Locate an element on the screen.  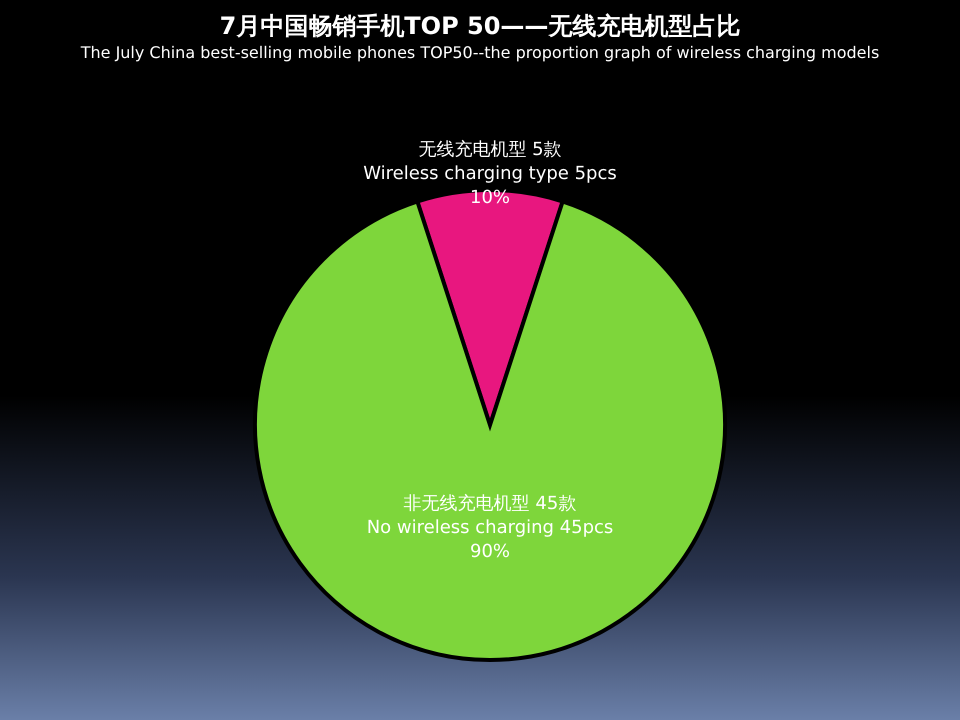
text: No wireless charging 45pcs is located at coordinates (490, 527).